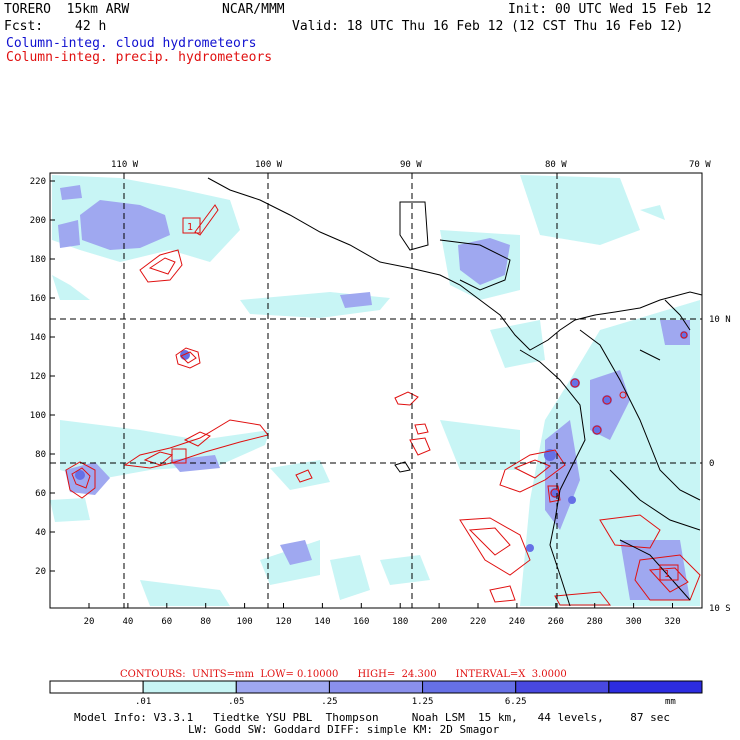 This screenshot has height=740, width=740. Describe the element at coordinates (91, 26) in the screenshot. I see `forecast-hour: 42 h` at that location.